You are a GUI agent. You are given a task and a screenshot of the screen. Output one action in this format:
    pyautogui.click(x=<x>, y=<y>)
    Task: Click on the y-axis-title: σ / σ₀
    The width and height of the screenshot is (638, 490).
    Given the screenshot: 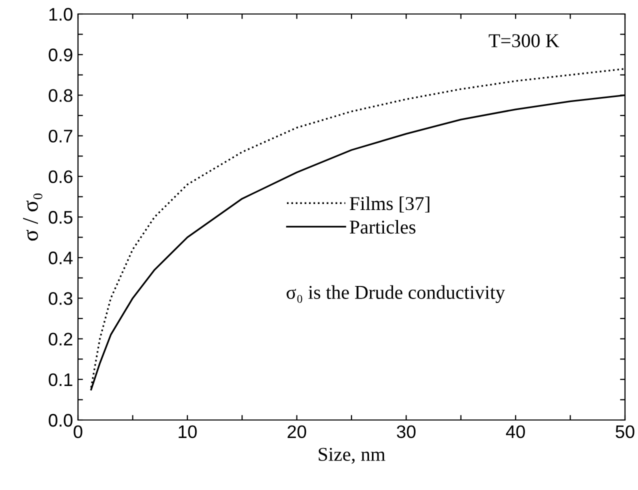 What is the action you would take?
    pyautogui.click(x=32, y=217)
    